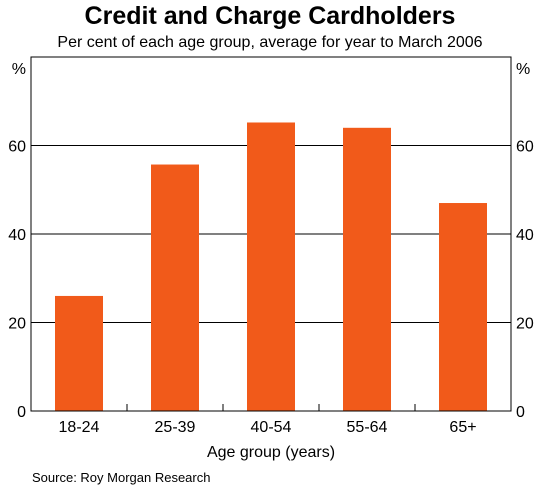 The width and height of the screenshot is (540, 494). Describe the element at coordinates (79, 427) in the screenshot. I see `x-tick-label: 18-24` at that location.